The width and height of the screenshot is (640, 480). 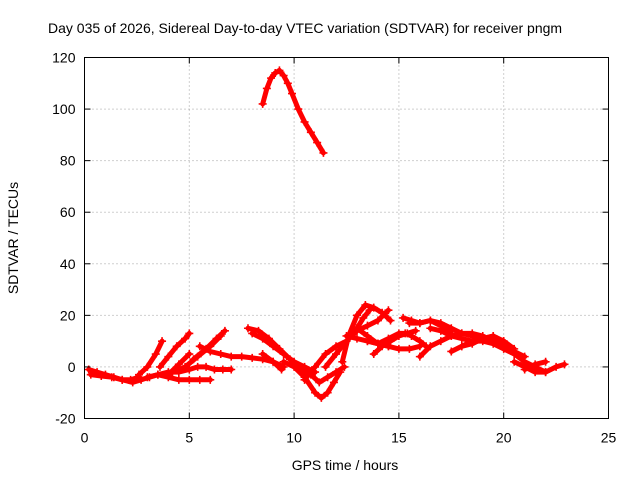 I want to click on y-tick-label: 20, so click(x=68, y=315).